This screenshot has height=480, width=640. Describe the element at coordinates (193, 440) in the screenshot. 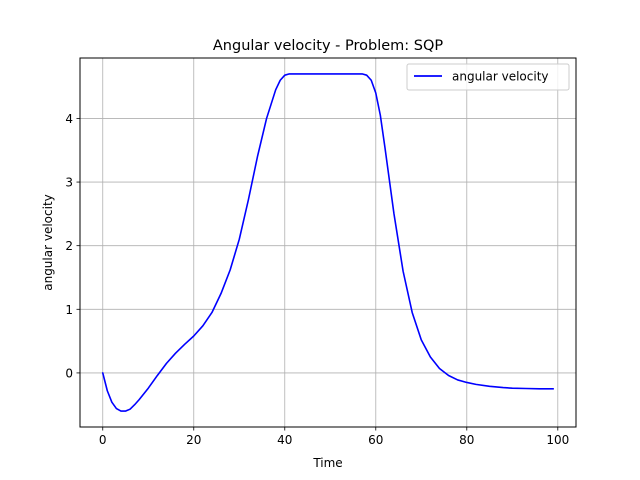

I see `x-tick-label: 20` at that location.